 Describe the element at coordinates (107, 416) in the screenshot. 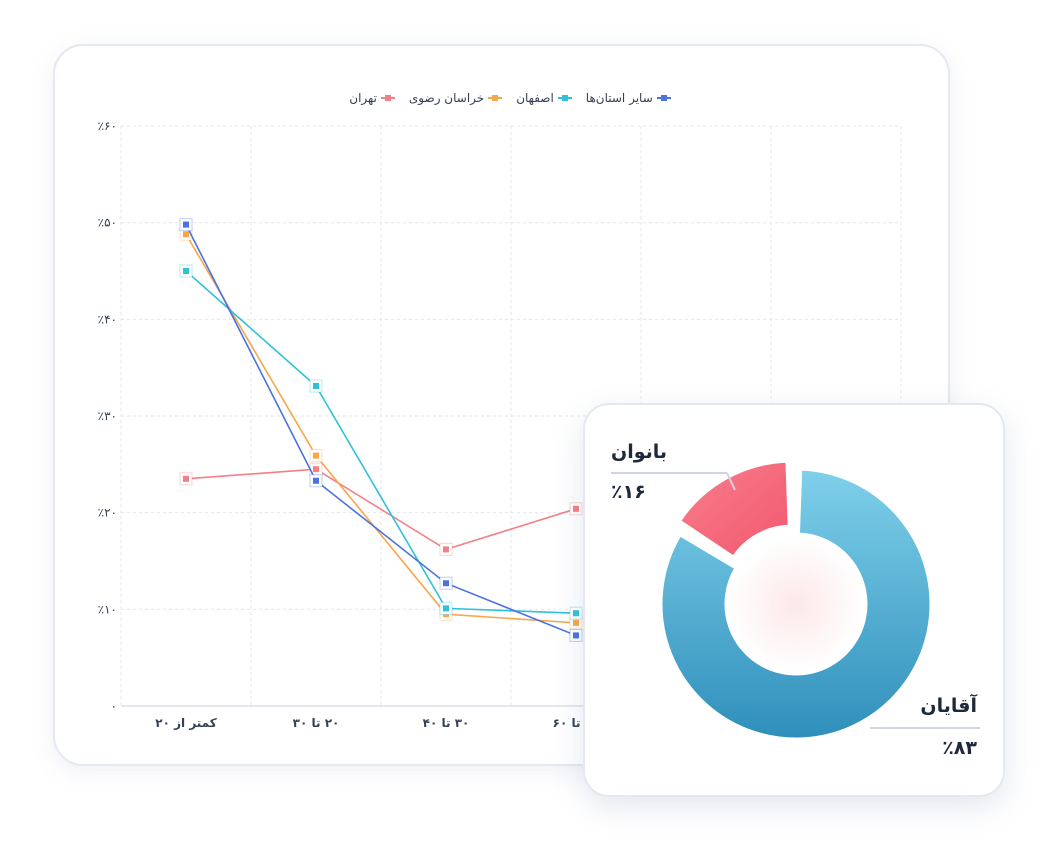

I see `y-tick-label: ٪۳۰` at that location.